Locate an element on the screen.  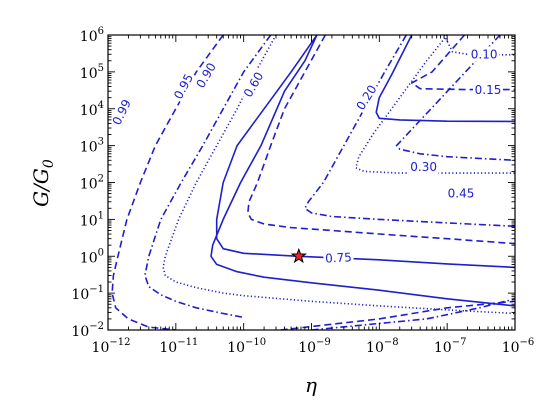
y-tick-label: 10⁰ is located at coordinates (92, 256).